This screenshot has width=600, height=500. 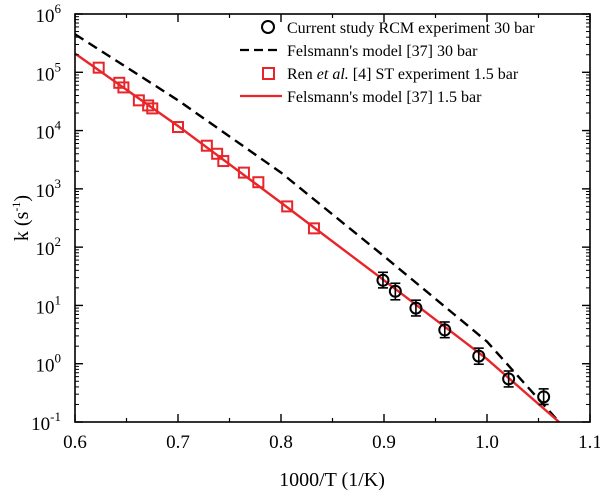 I want to click on legend-label-felsmann-30bar: Felsmann's model [37] 30 bar, so click(x=382, y=51).